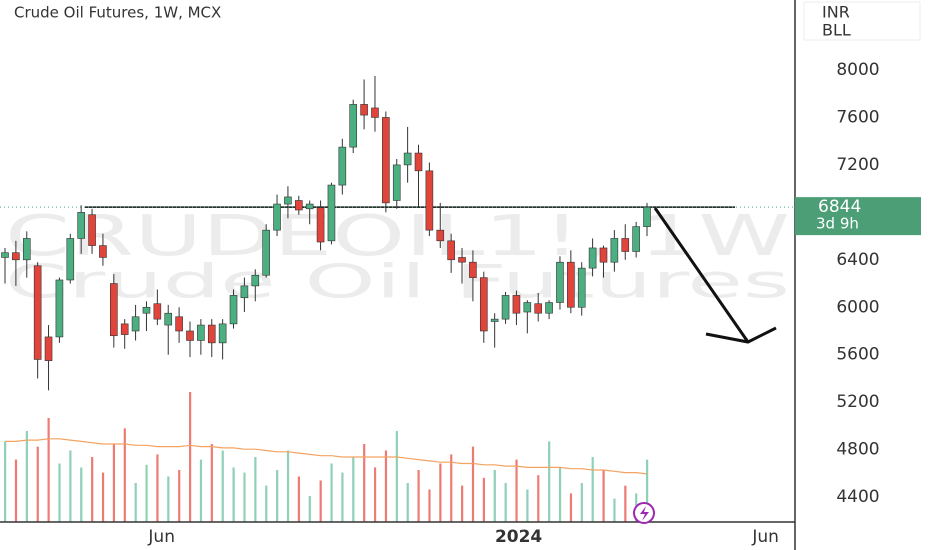 The width and height of the screenshot is (932, 550). What do you see at coordinates (117, 13) in the screenshot?
I see `chart-title: Crude Oil Futures, 1W, MCX` at bounding box center [117, 13].